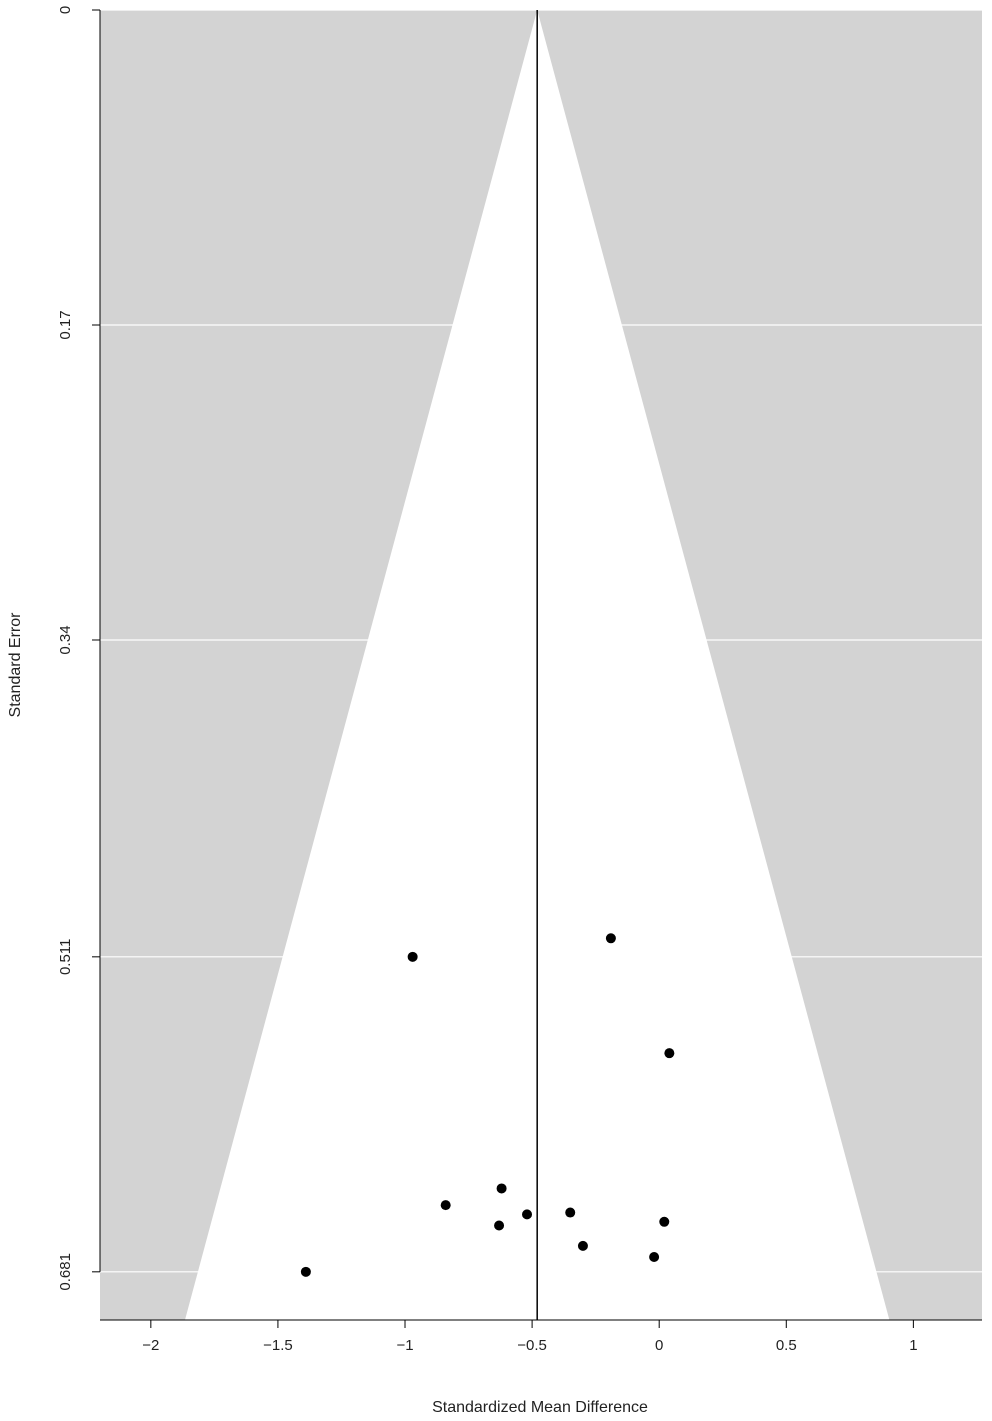  What do you see at coordinates (532, 1345) in the screenshot?
I see `x-tick-label: −0.5` at bounding box center [532, 1345].